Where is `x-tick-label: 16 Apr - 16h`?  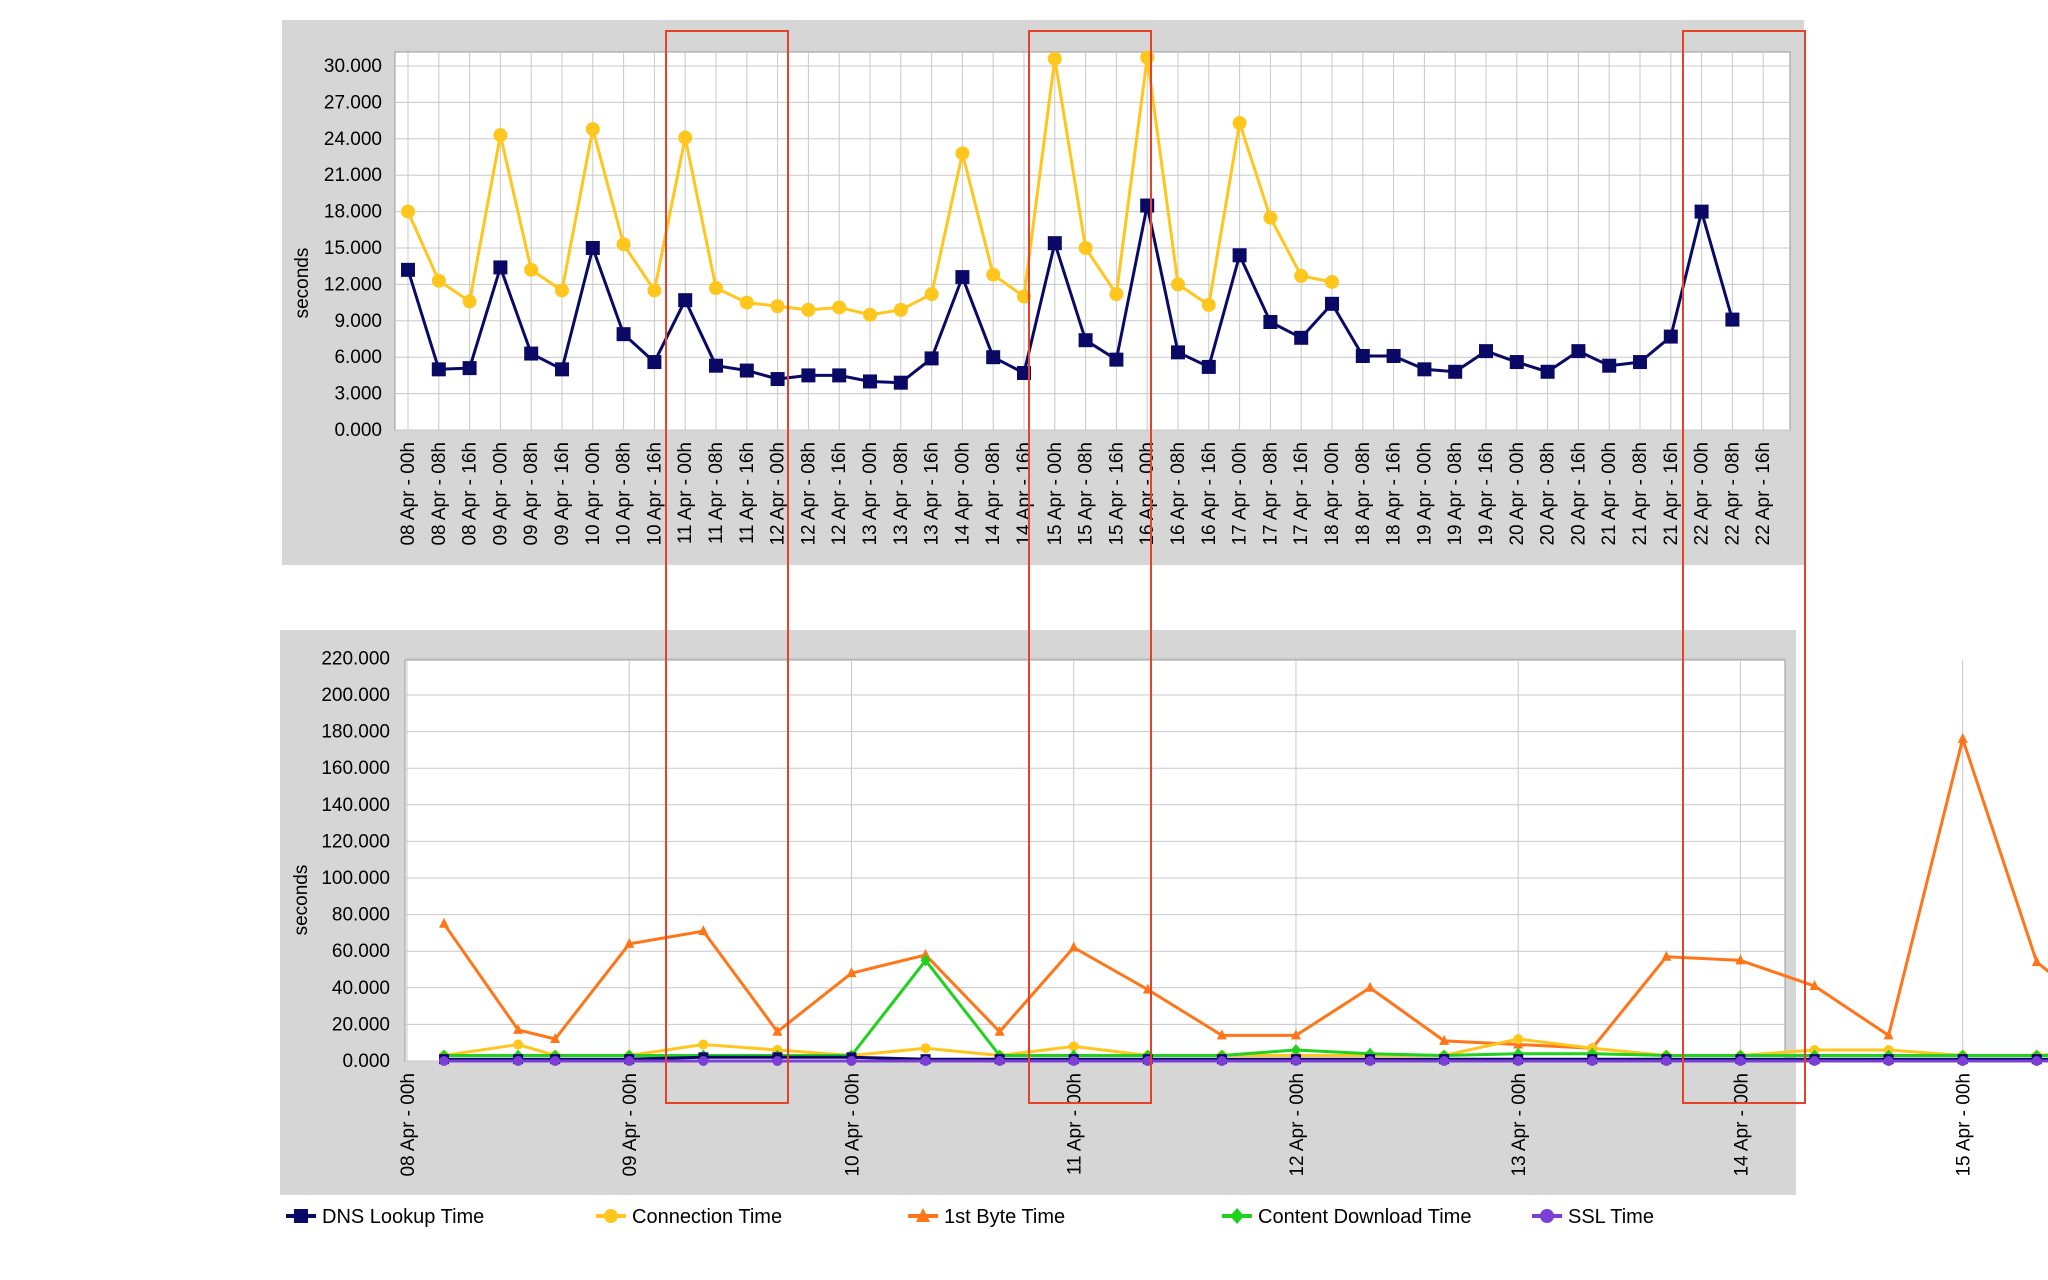
x-tick-label: 16 Apr - 16h is located at coordinates (1209, 494).